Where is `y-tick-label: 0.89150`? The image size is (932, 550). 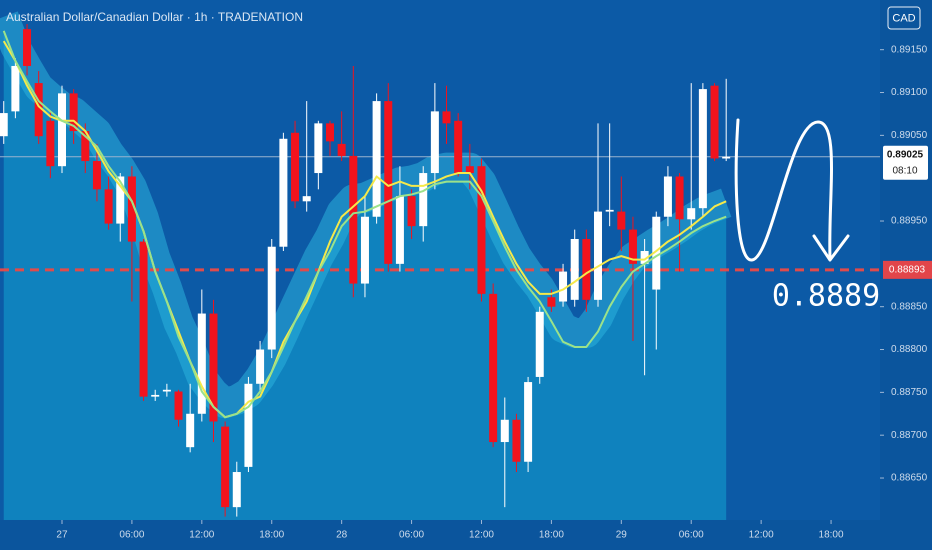 y-tick-label: 0.89150 is located at coordinates (909, 49).